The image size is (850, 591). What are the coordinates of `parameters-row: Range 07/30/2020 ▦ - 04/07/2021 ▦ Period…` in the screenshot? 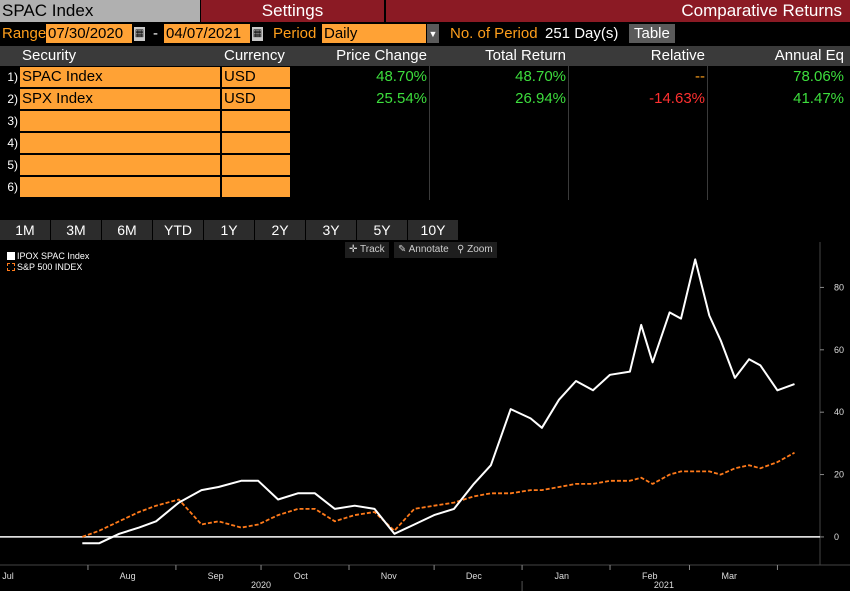 It's located at (425, 34).